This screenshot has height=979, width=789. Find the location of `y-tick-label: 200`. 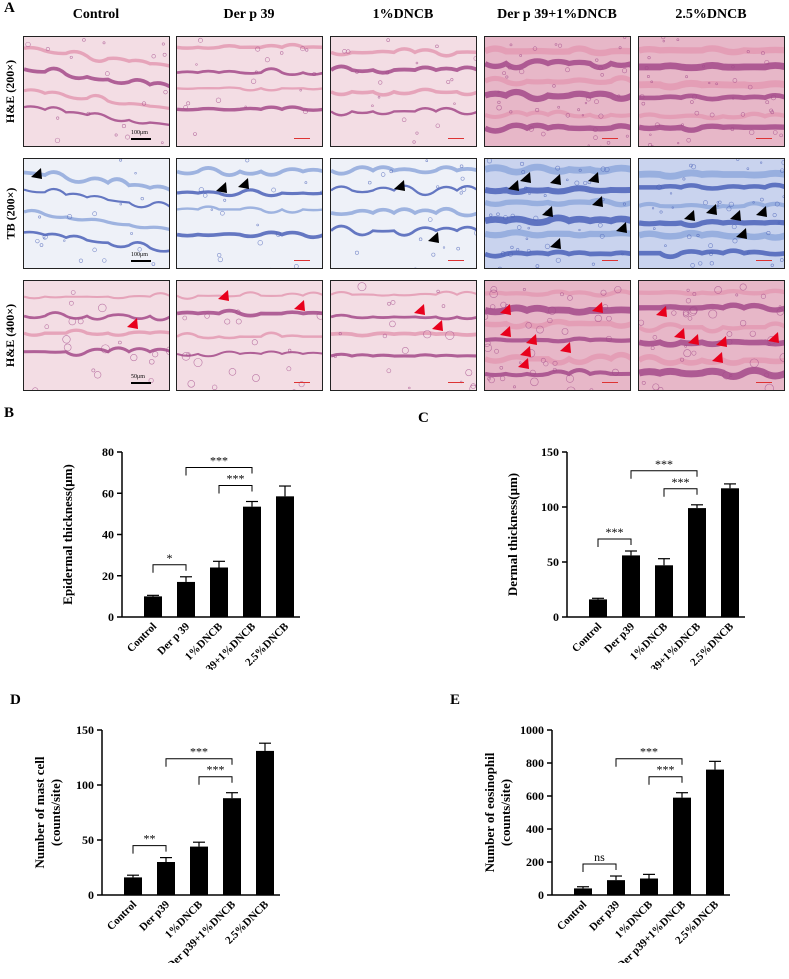

y-tick-label: 200 is located at coordinates (535, 862).